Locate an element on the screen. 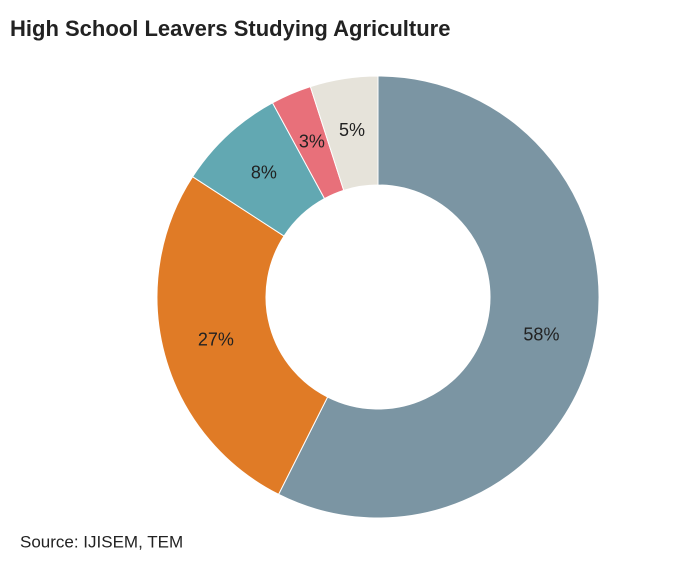 The image size is (676, 562). source-note: Source: IJISEM, TEM is located at coordinates (101, 541).